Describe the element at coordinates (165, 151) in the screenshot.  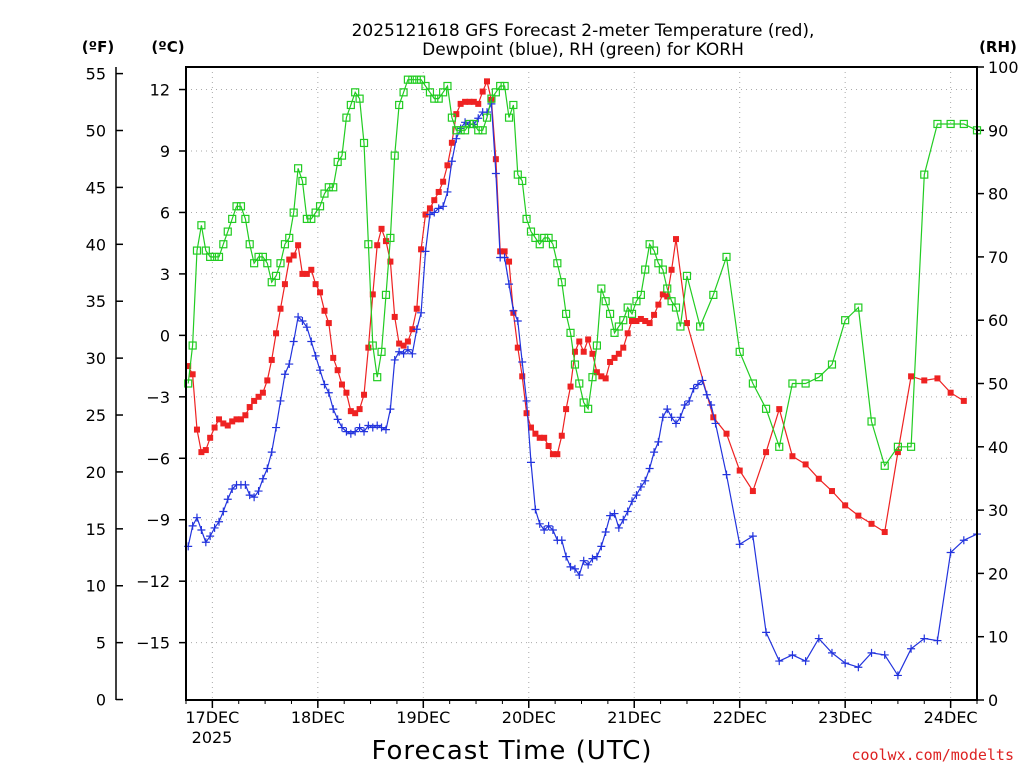
I see `c-axis-tick-label: 9` at that location.